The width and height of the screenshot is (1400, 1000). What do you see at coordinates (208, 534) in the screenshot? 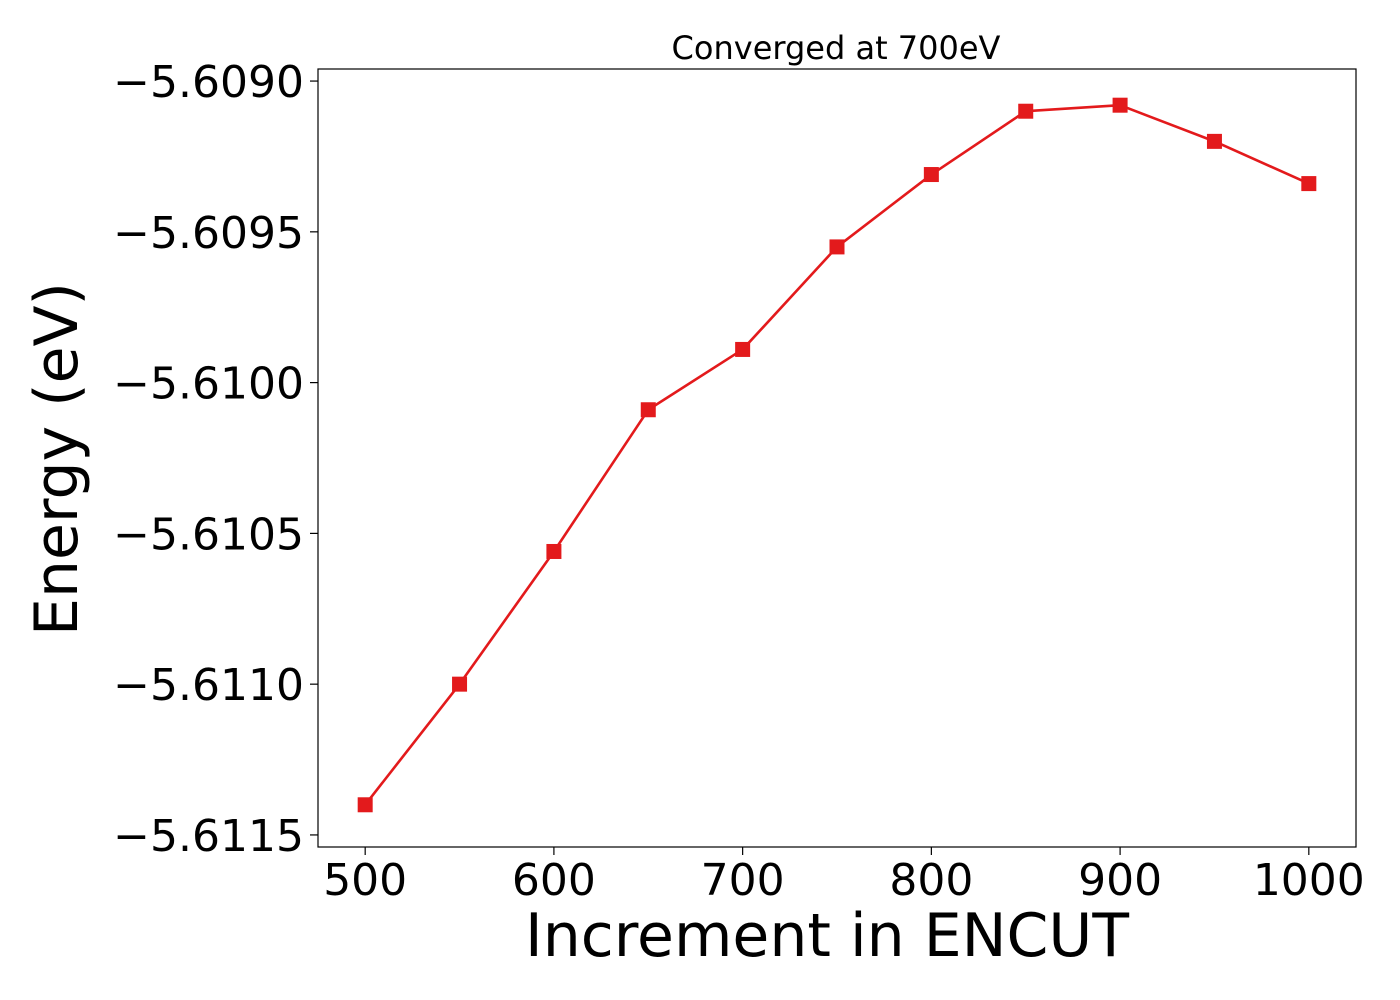
I see `y-tick-label: −5.6105` at bounding box center [208, 534].